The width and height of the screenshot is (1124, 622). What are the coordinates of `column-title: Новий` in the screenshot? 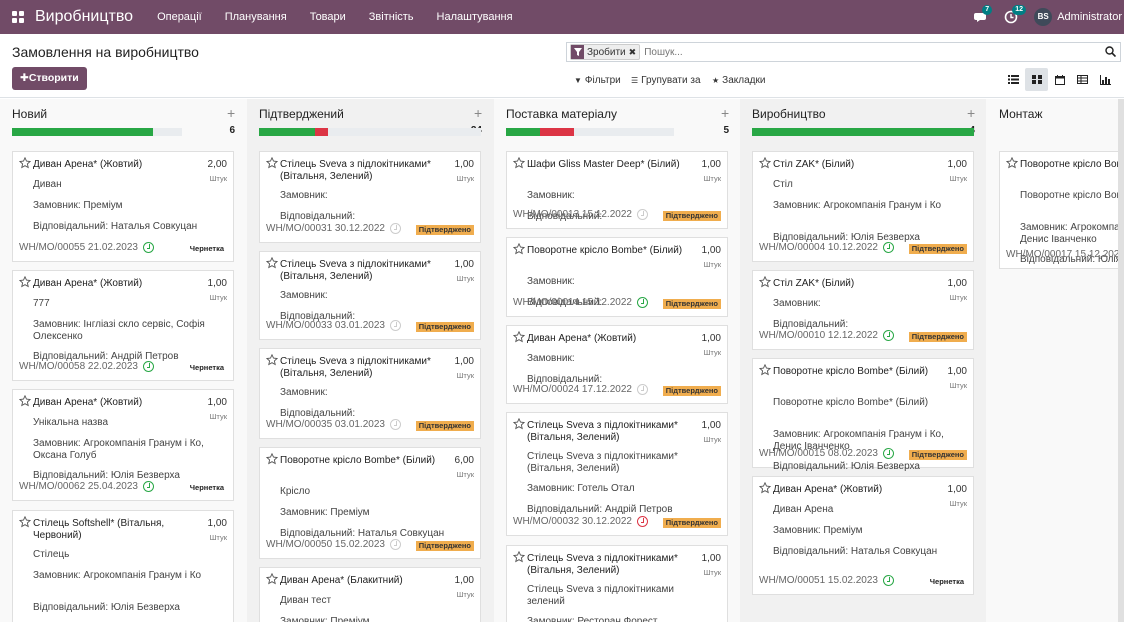 It's located at (30, 114).